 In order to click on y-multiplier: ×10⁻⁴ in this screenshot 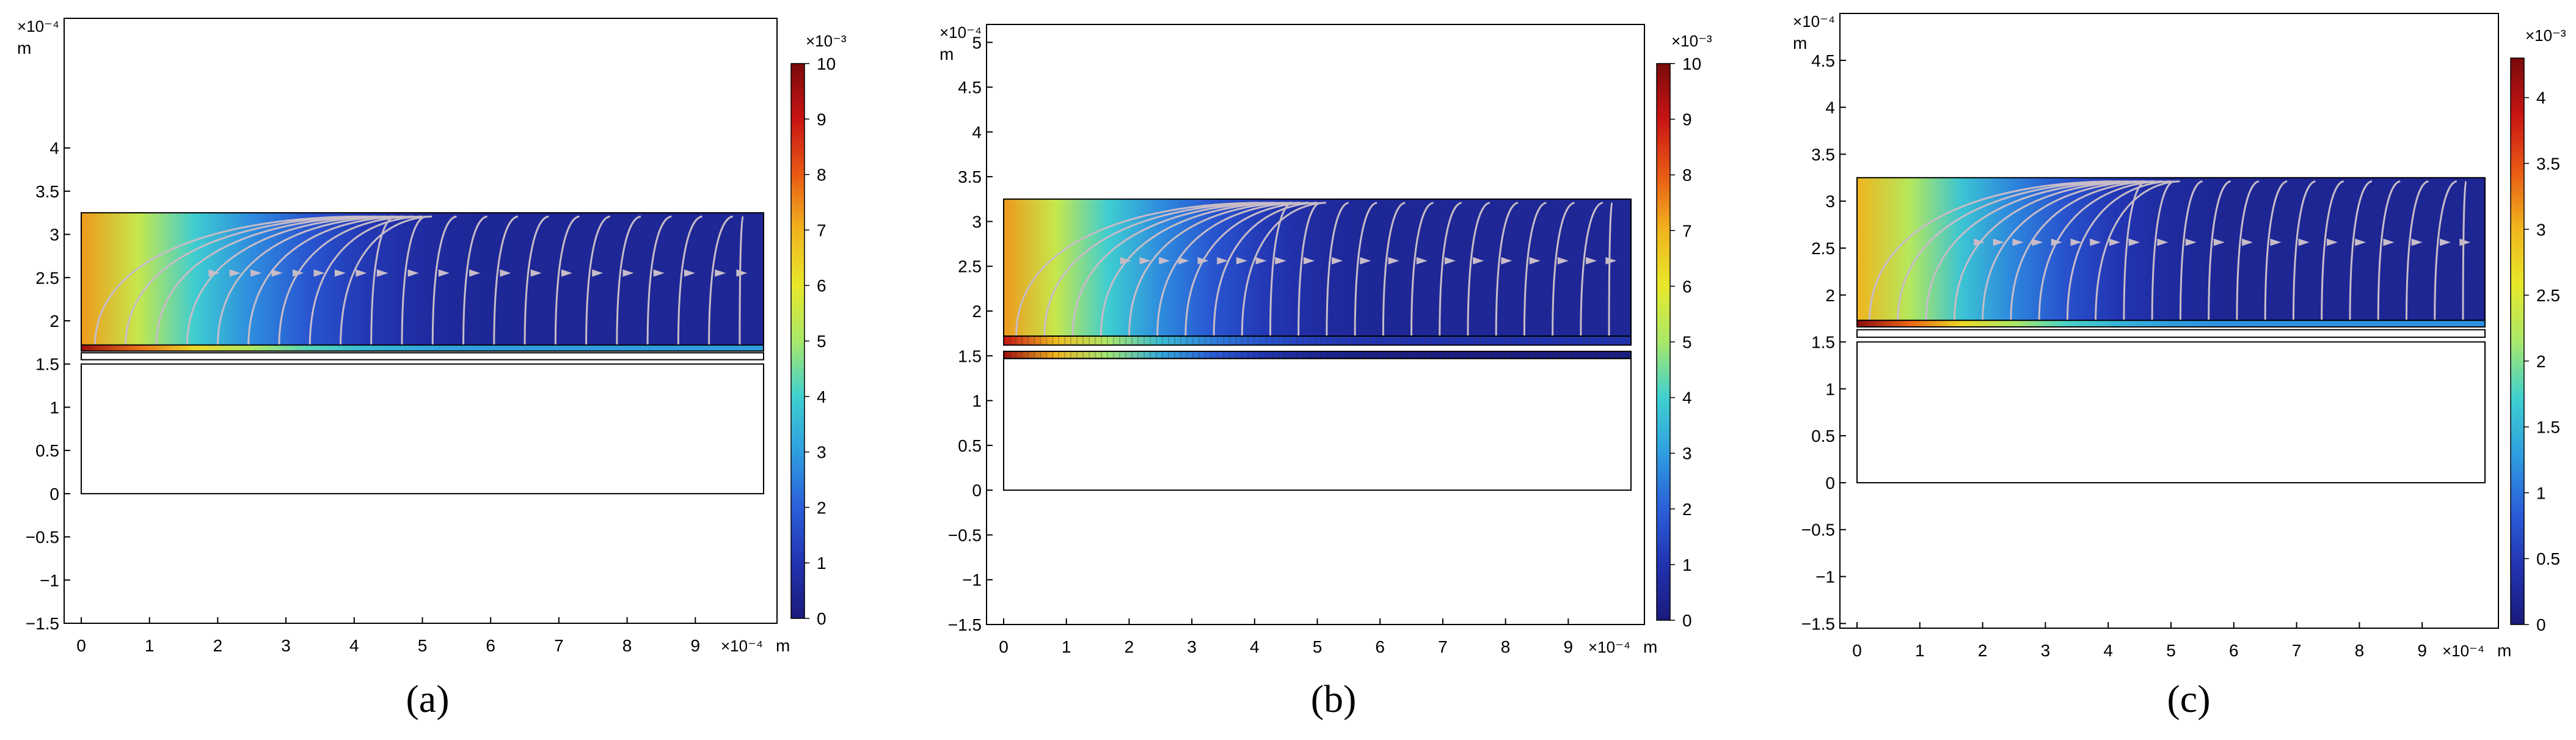, I will do `click(38, 26)`.